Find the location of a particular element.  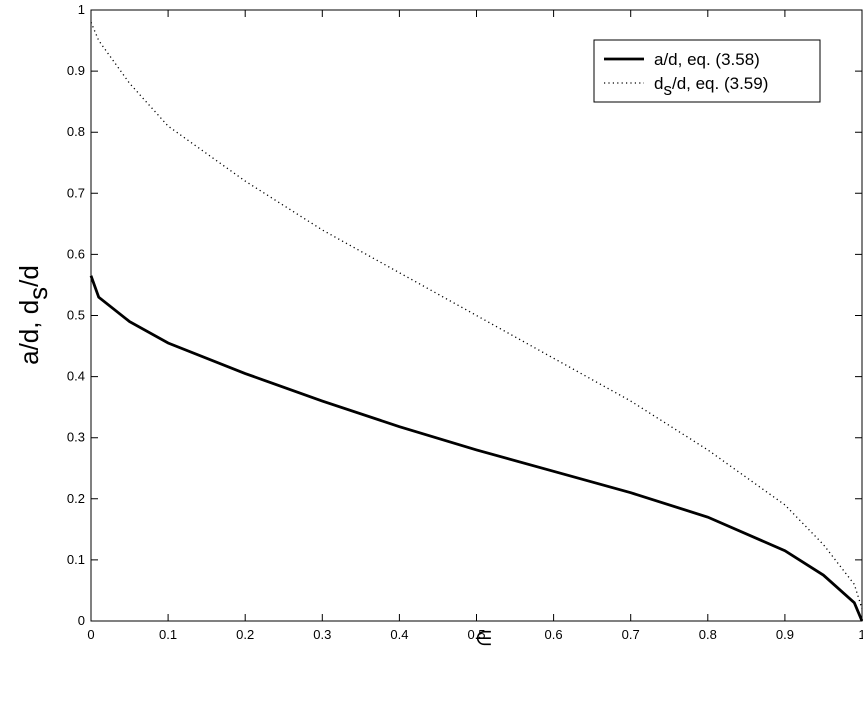

x-tick-label: 0 is located at coordinates (90, 634).